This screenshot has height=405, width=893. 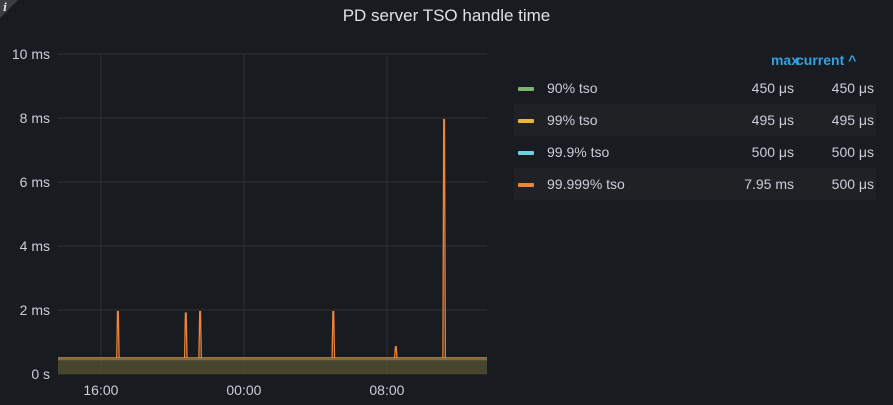 What do you see at coordinates (40, 374) in the screenshot?
I see `y-tick-label: 0 s` at bounding box center [40, 374].